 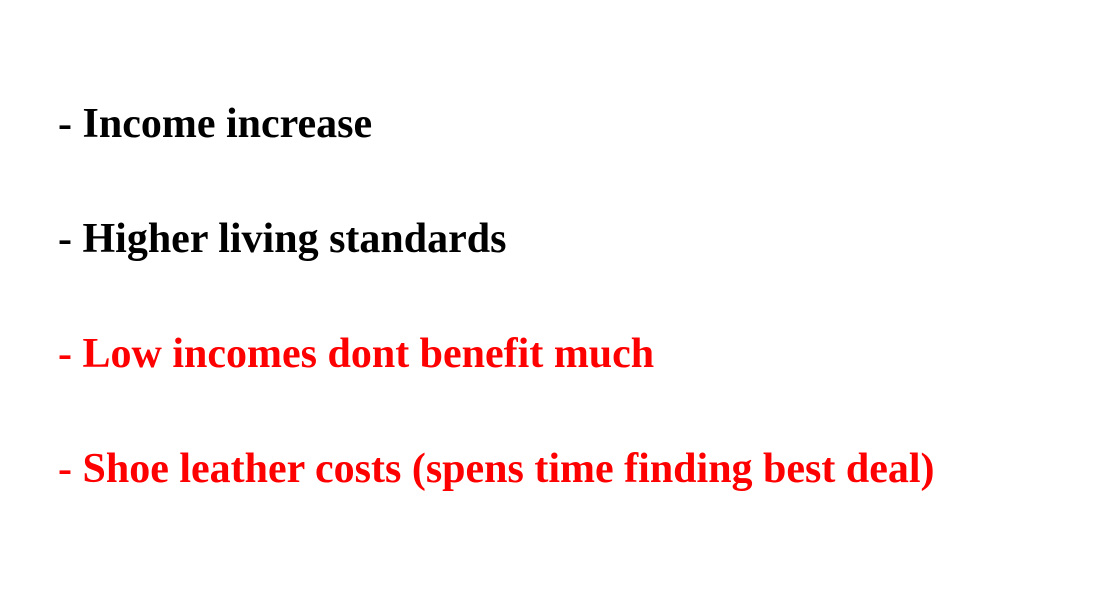 I want to click on bullet-income-increase: - Income increase, so click(x=215, y=124).